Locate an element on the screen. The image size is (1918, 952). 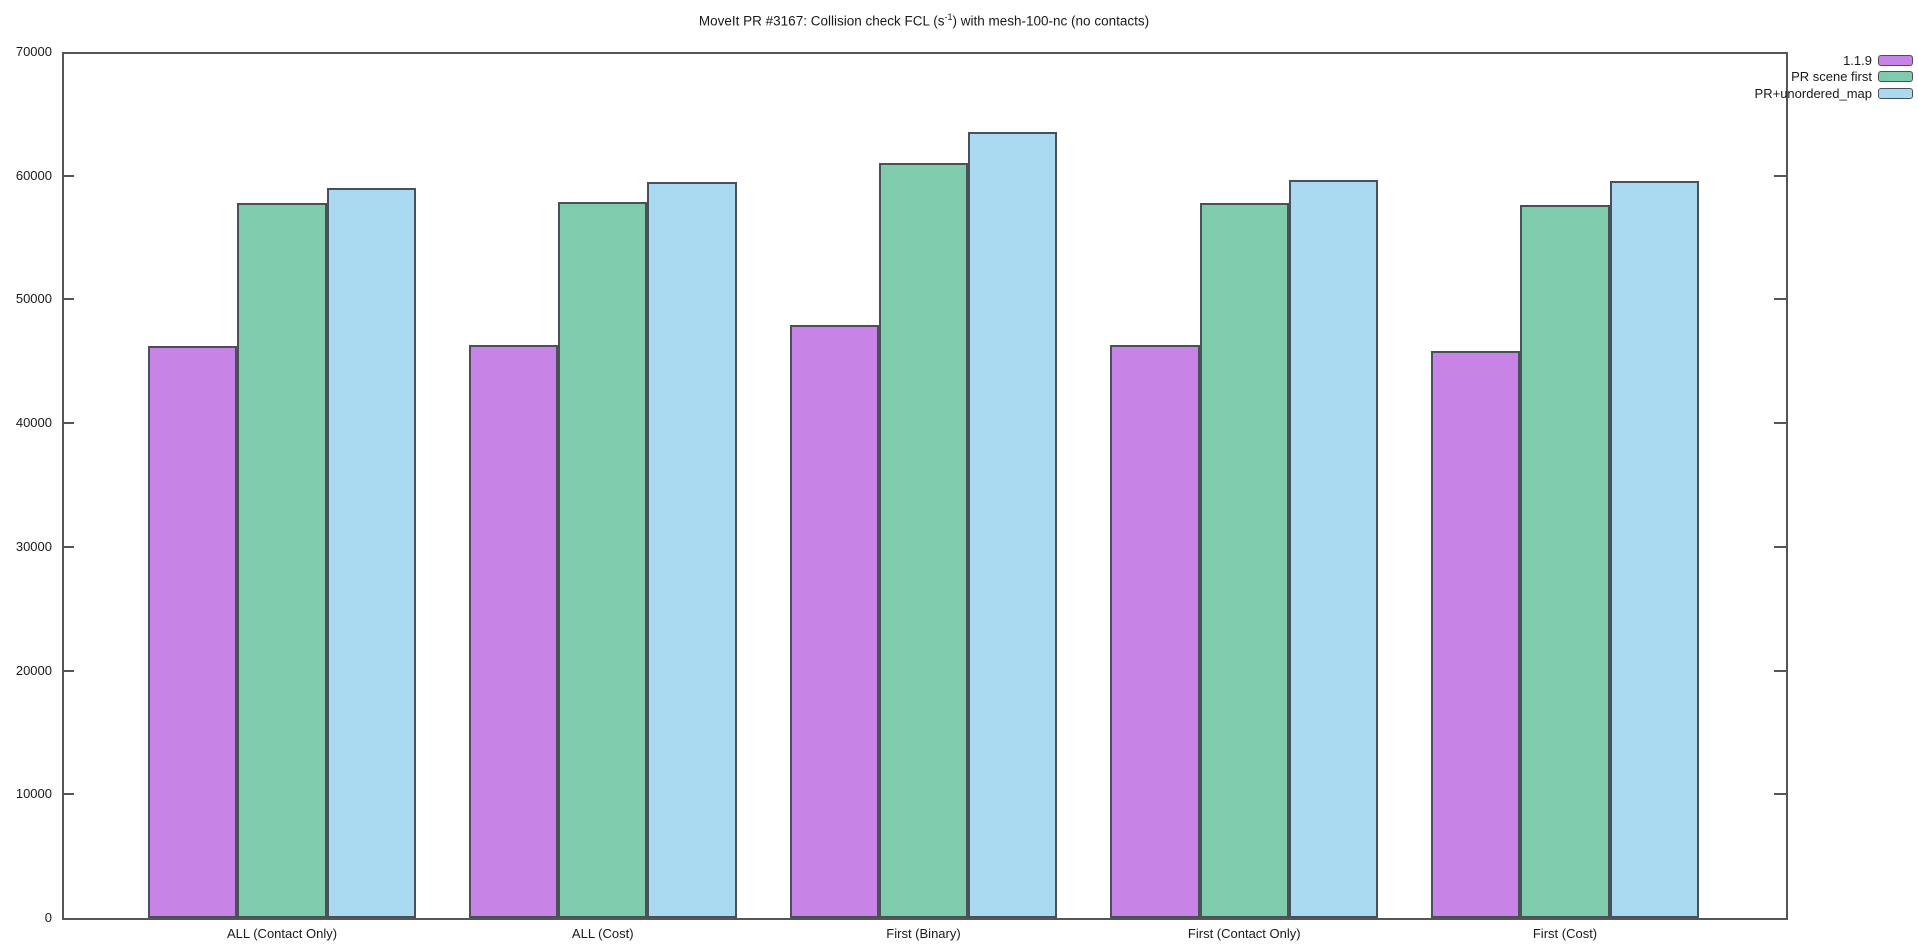
legend-row: PR+unordered_map is located at coordinates (1834, 93).